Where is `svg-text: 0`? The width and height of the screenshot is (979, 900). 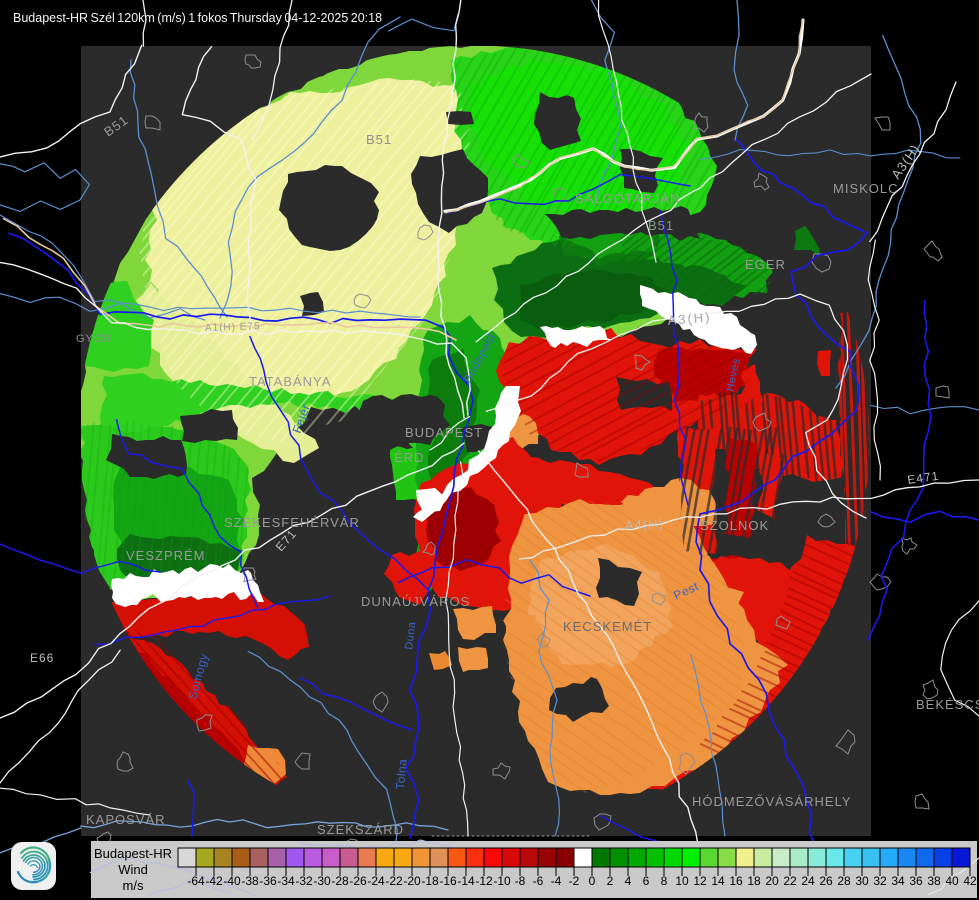 svg-text: 0 is located at coordinates (592, 881).